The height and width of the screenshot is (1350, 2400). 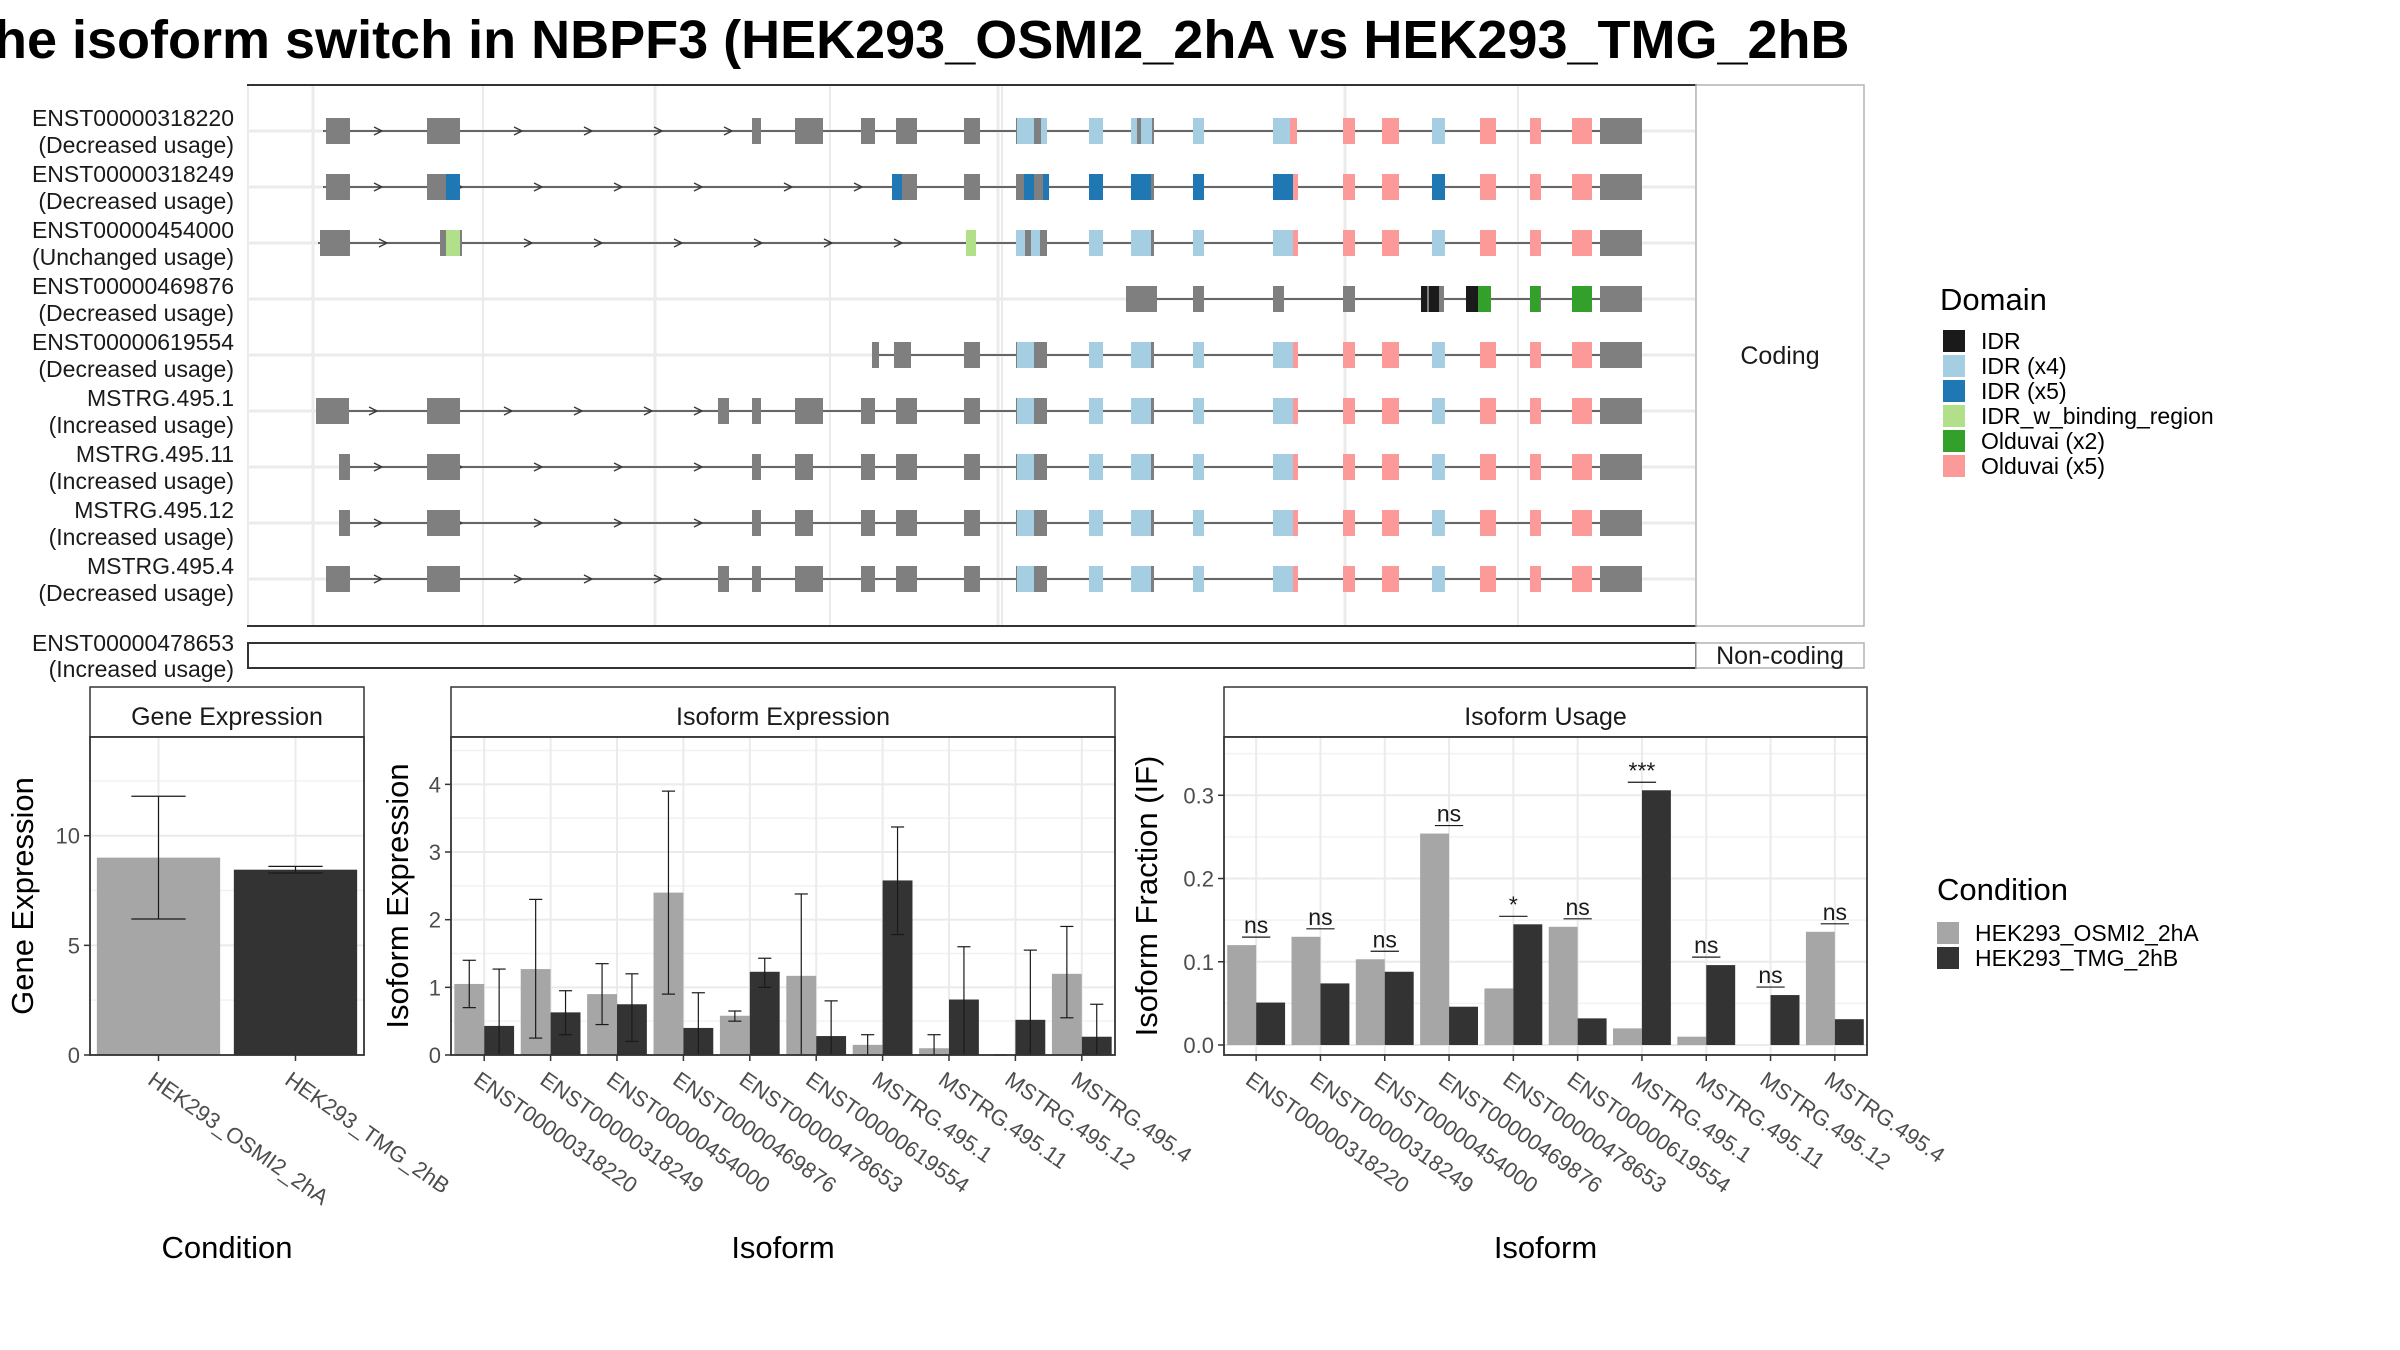 I want to click on y-tick-label: 0.0, so click(x=1198, y=1045).